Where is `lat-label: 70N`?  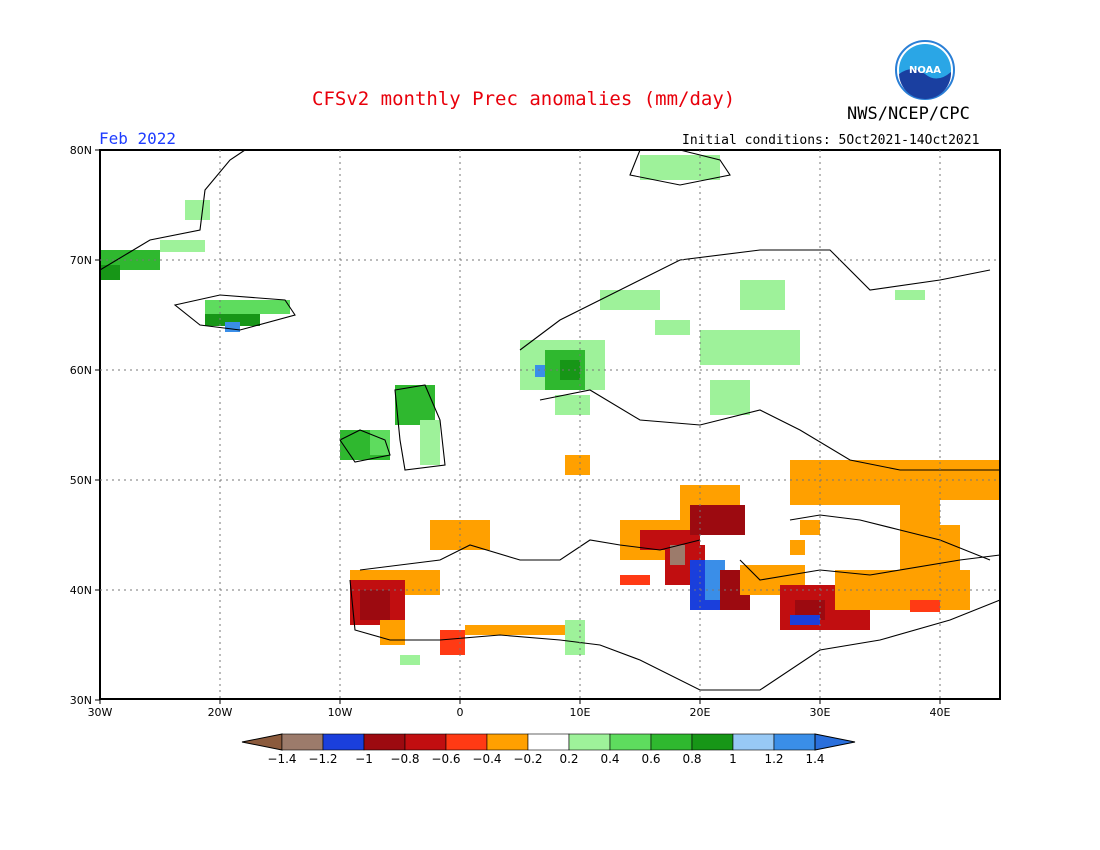 lat-label: 70N is located at coordinates (81, 260).